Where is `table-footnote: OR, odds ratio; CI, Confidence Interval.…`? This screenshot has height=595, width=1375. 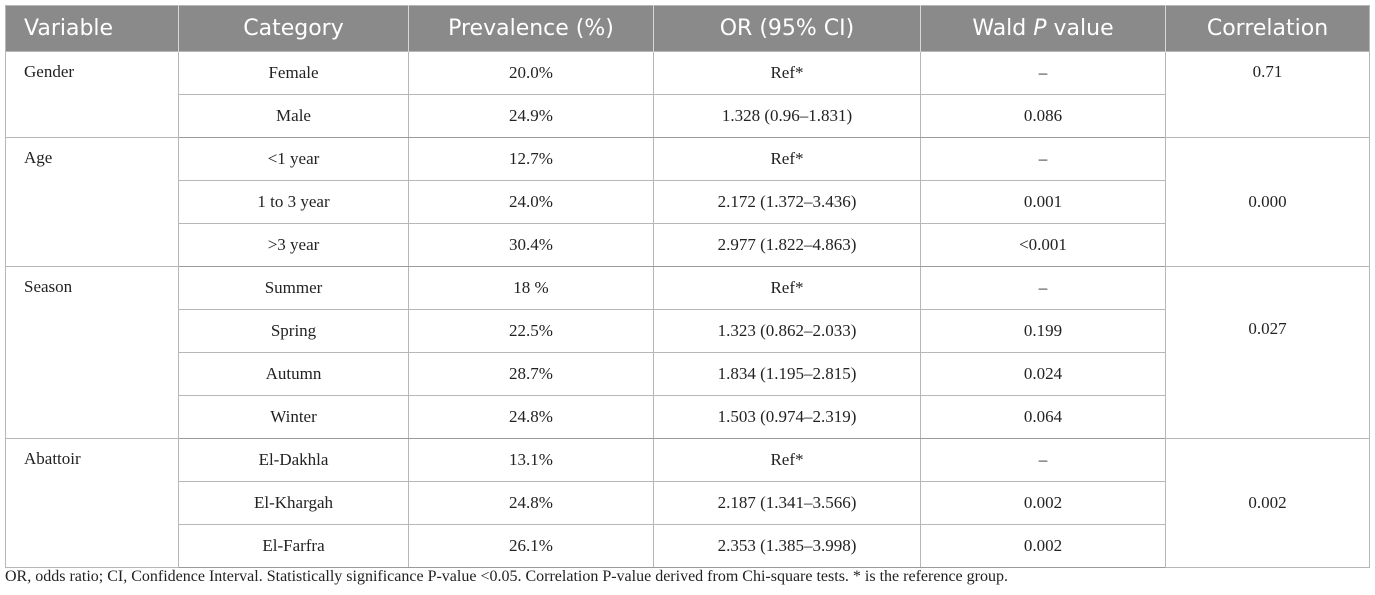 table-footnote: OR, odds ratio; CI, Confidence Interval.… is located at coordinates (506, 576).